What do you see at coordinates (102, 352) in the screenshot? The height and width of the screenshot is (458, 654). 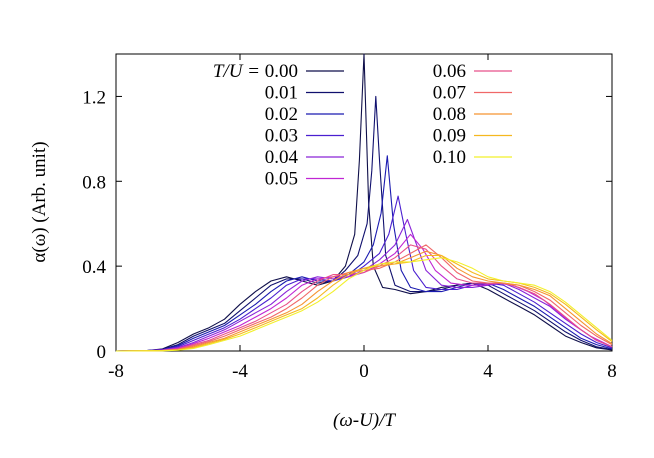 I see `y-tick-label: 0` at bounding box center [102, 352].